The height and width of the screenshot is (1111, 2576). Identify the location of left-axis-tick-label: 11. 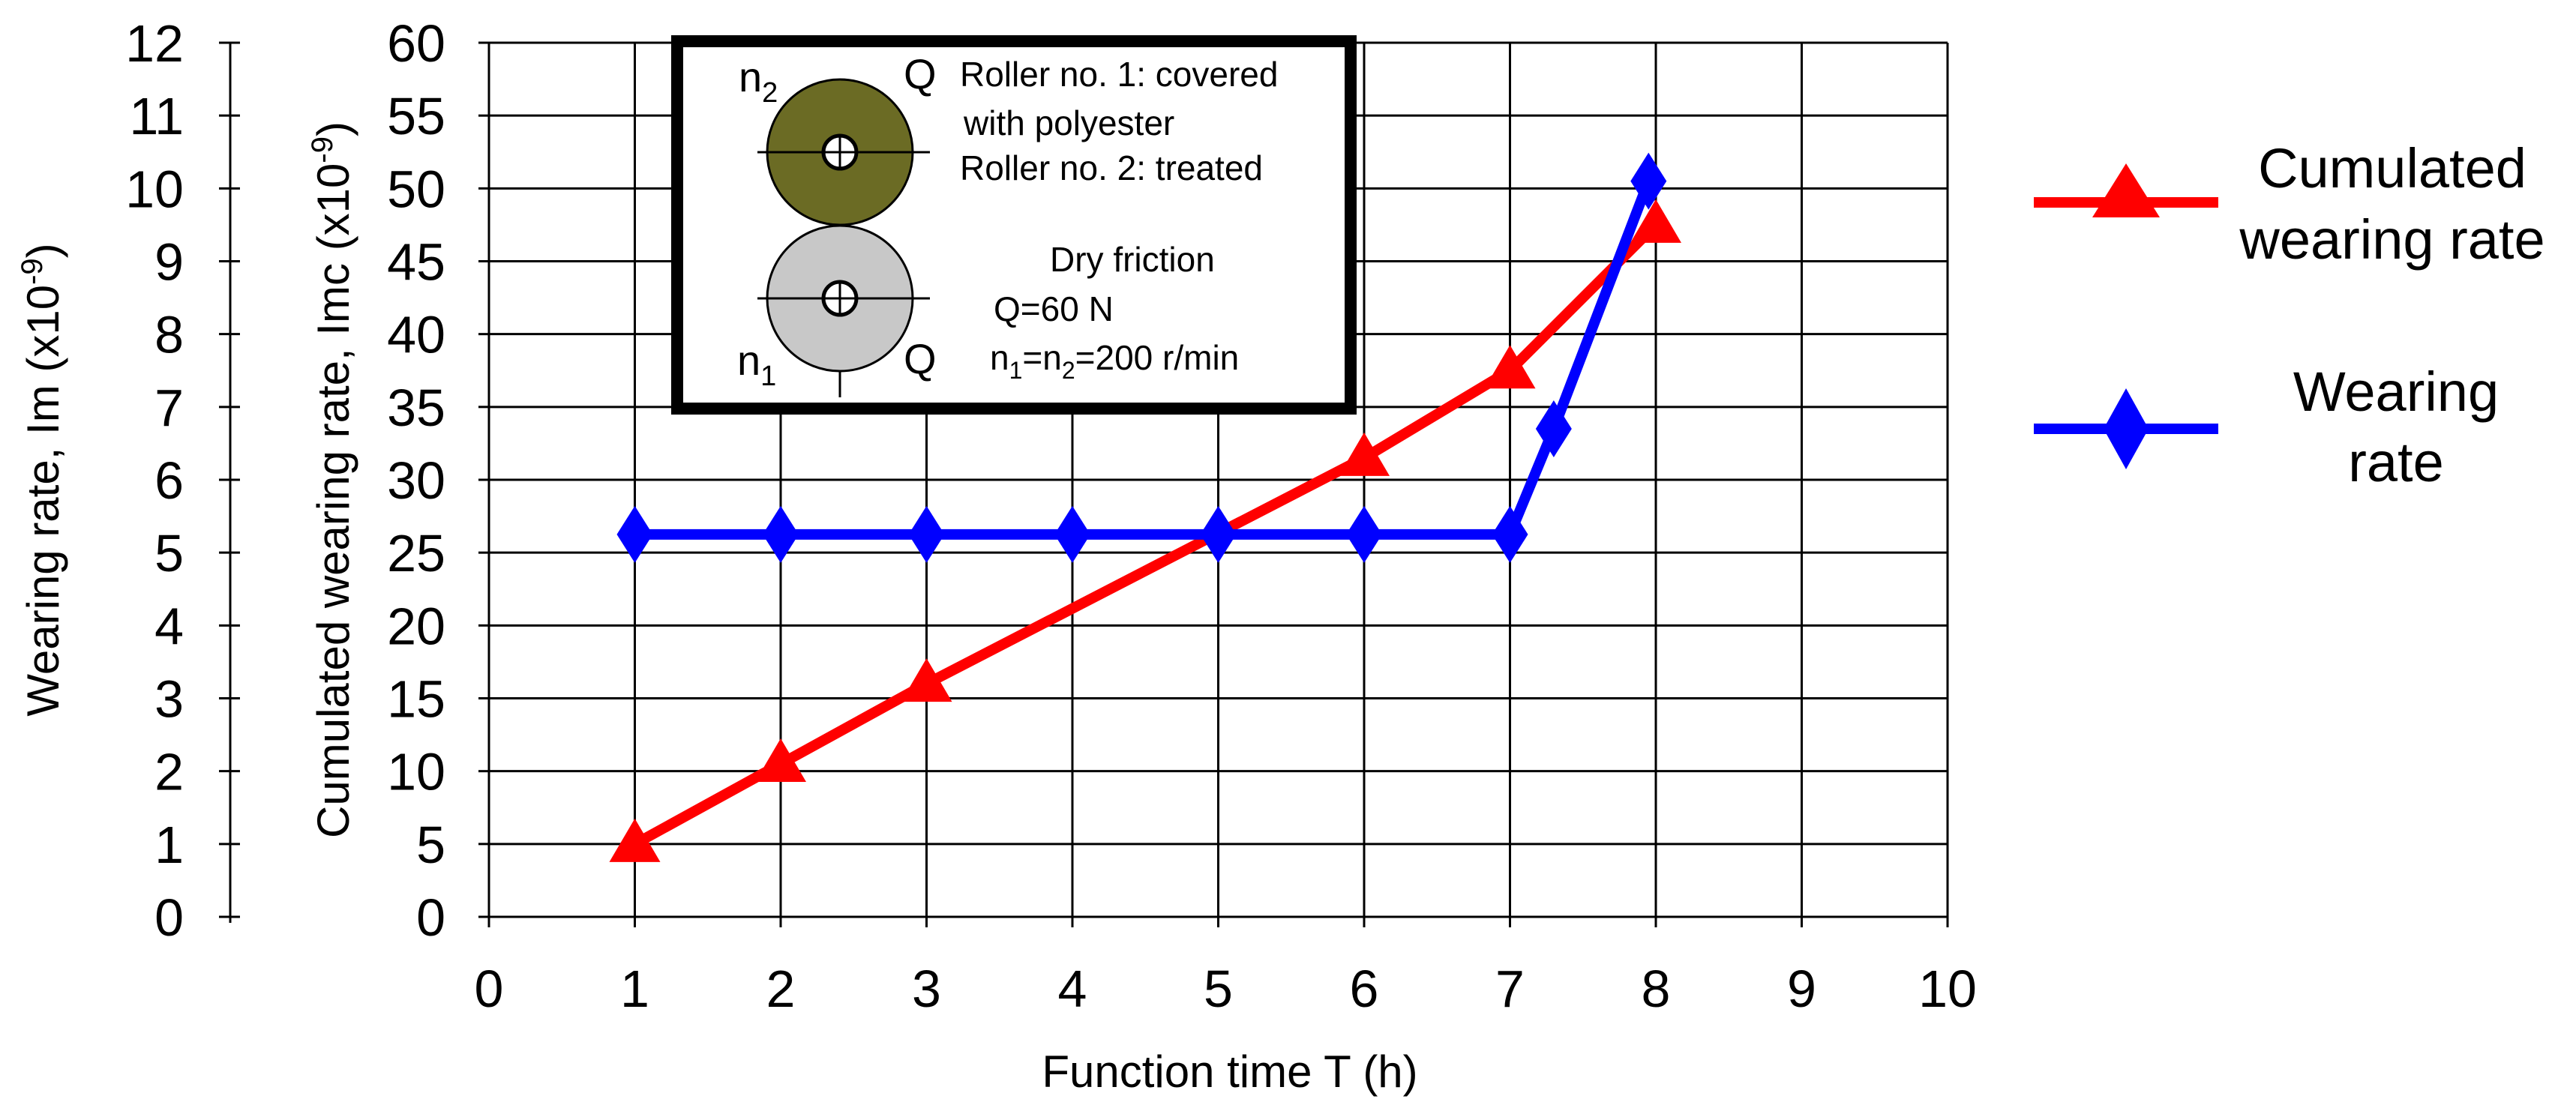
(157, 116).